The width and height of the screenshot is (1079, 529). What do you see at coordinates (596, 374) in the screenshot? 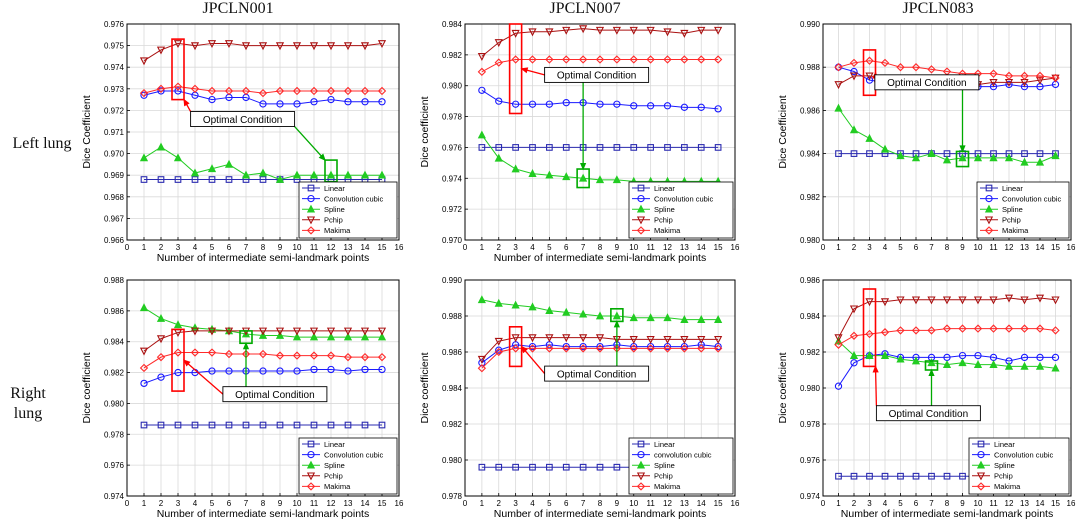
I see `annotation-label: Optimal Condition` at bounding box center [596, 374].